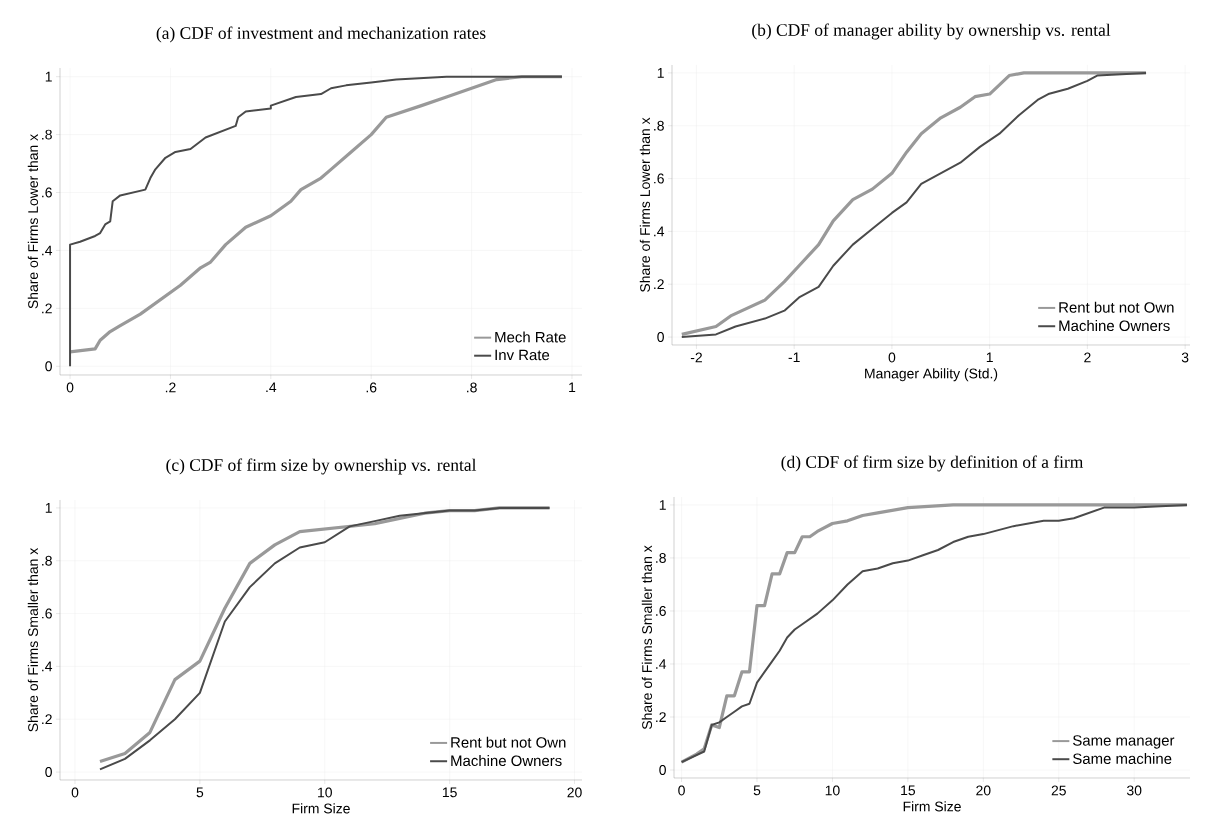 The width and height of the screenshot is (1206, 827). What do you see at coordinates (530, 337) in the screenshot?
I see `legend-label: Mech Rate` at bounding box center [530, 337].